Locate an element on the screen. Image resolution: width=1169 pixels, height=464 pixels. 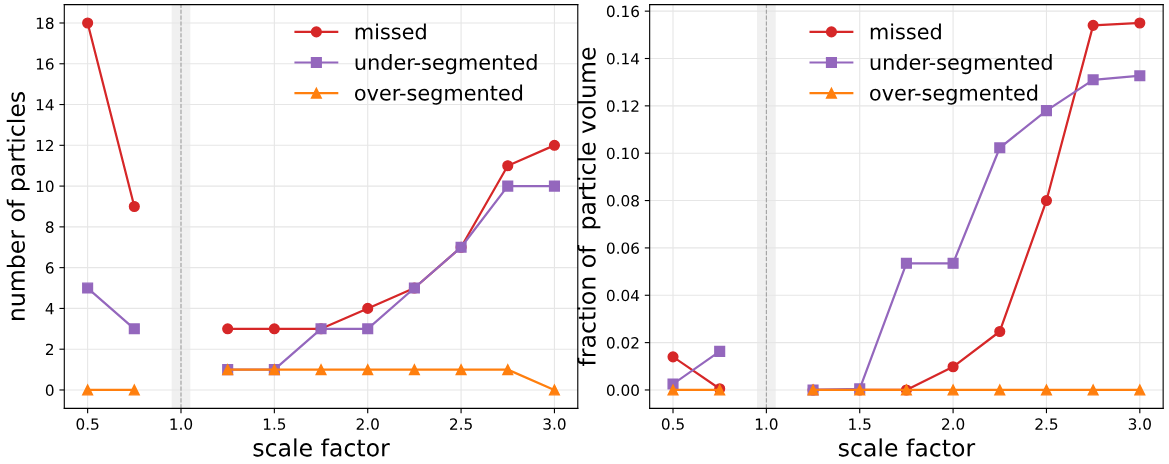
y-tick-label: 0.14 is located at coordinates (623, 58).